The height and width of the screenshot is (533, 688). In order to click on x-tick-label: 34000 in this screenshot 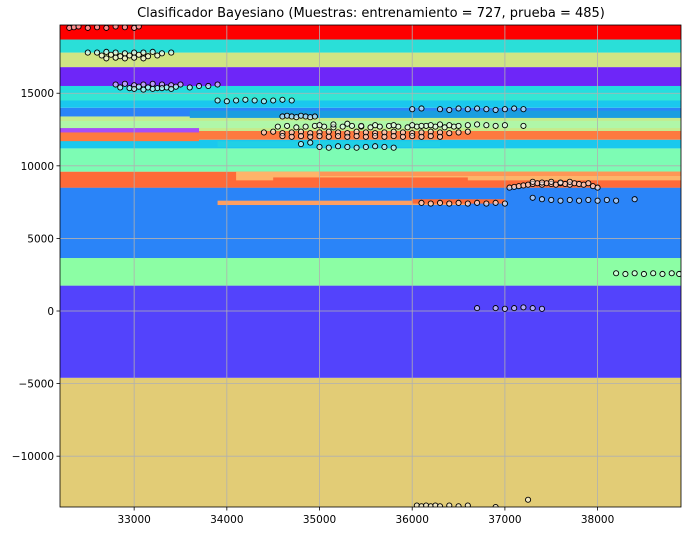, I will do `click(226, 520)`.